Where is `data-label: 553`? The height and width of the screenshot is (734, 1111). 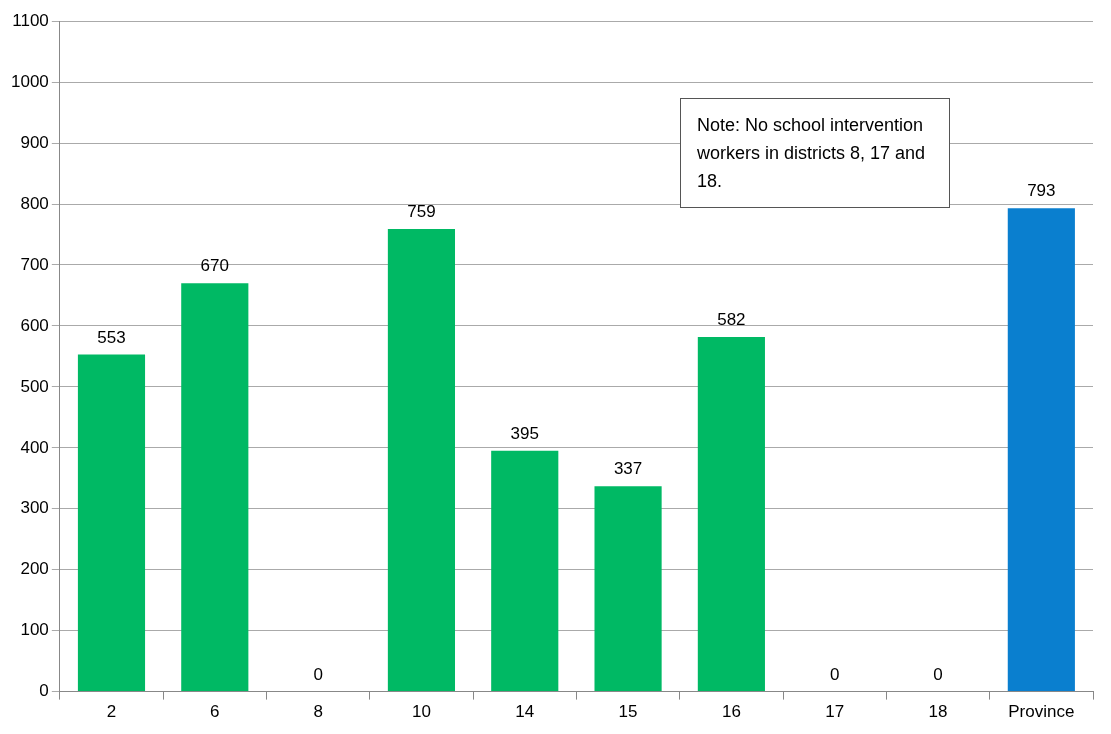 data-label: 553 is located at coordinates (111, 337).